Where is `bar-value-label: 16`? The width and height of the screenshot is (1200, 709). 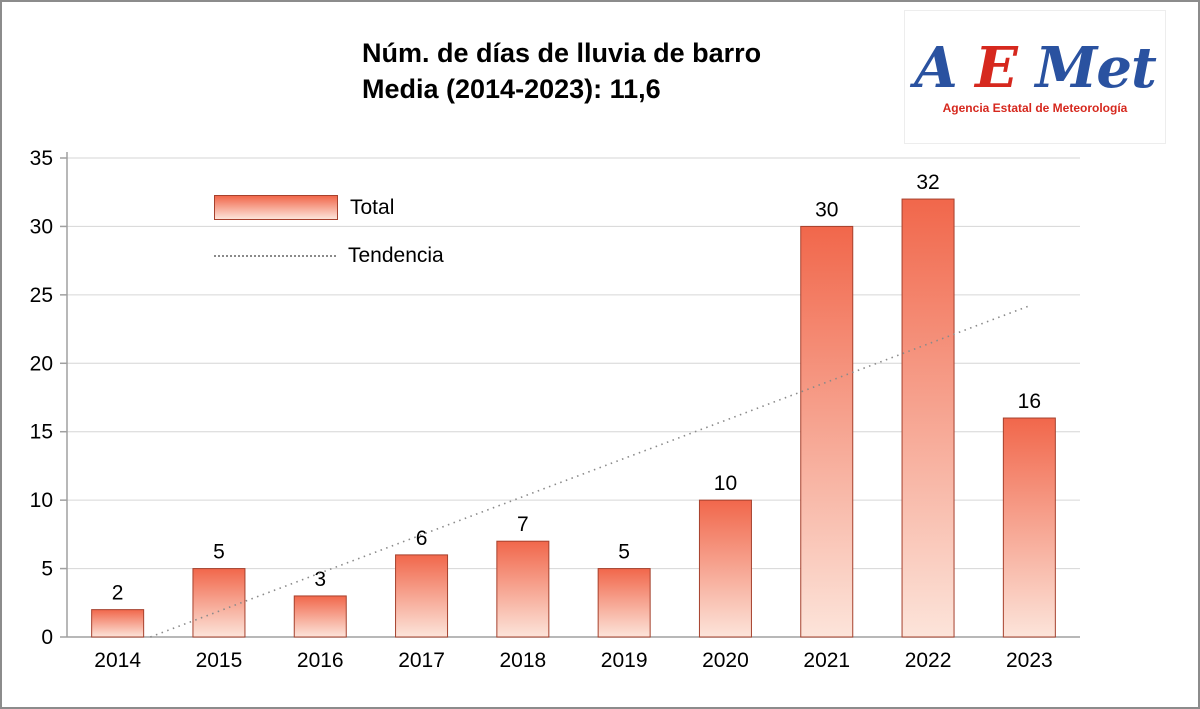 bar-value-label: 16 is located at coordinates (1029, 401).